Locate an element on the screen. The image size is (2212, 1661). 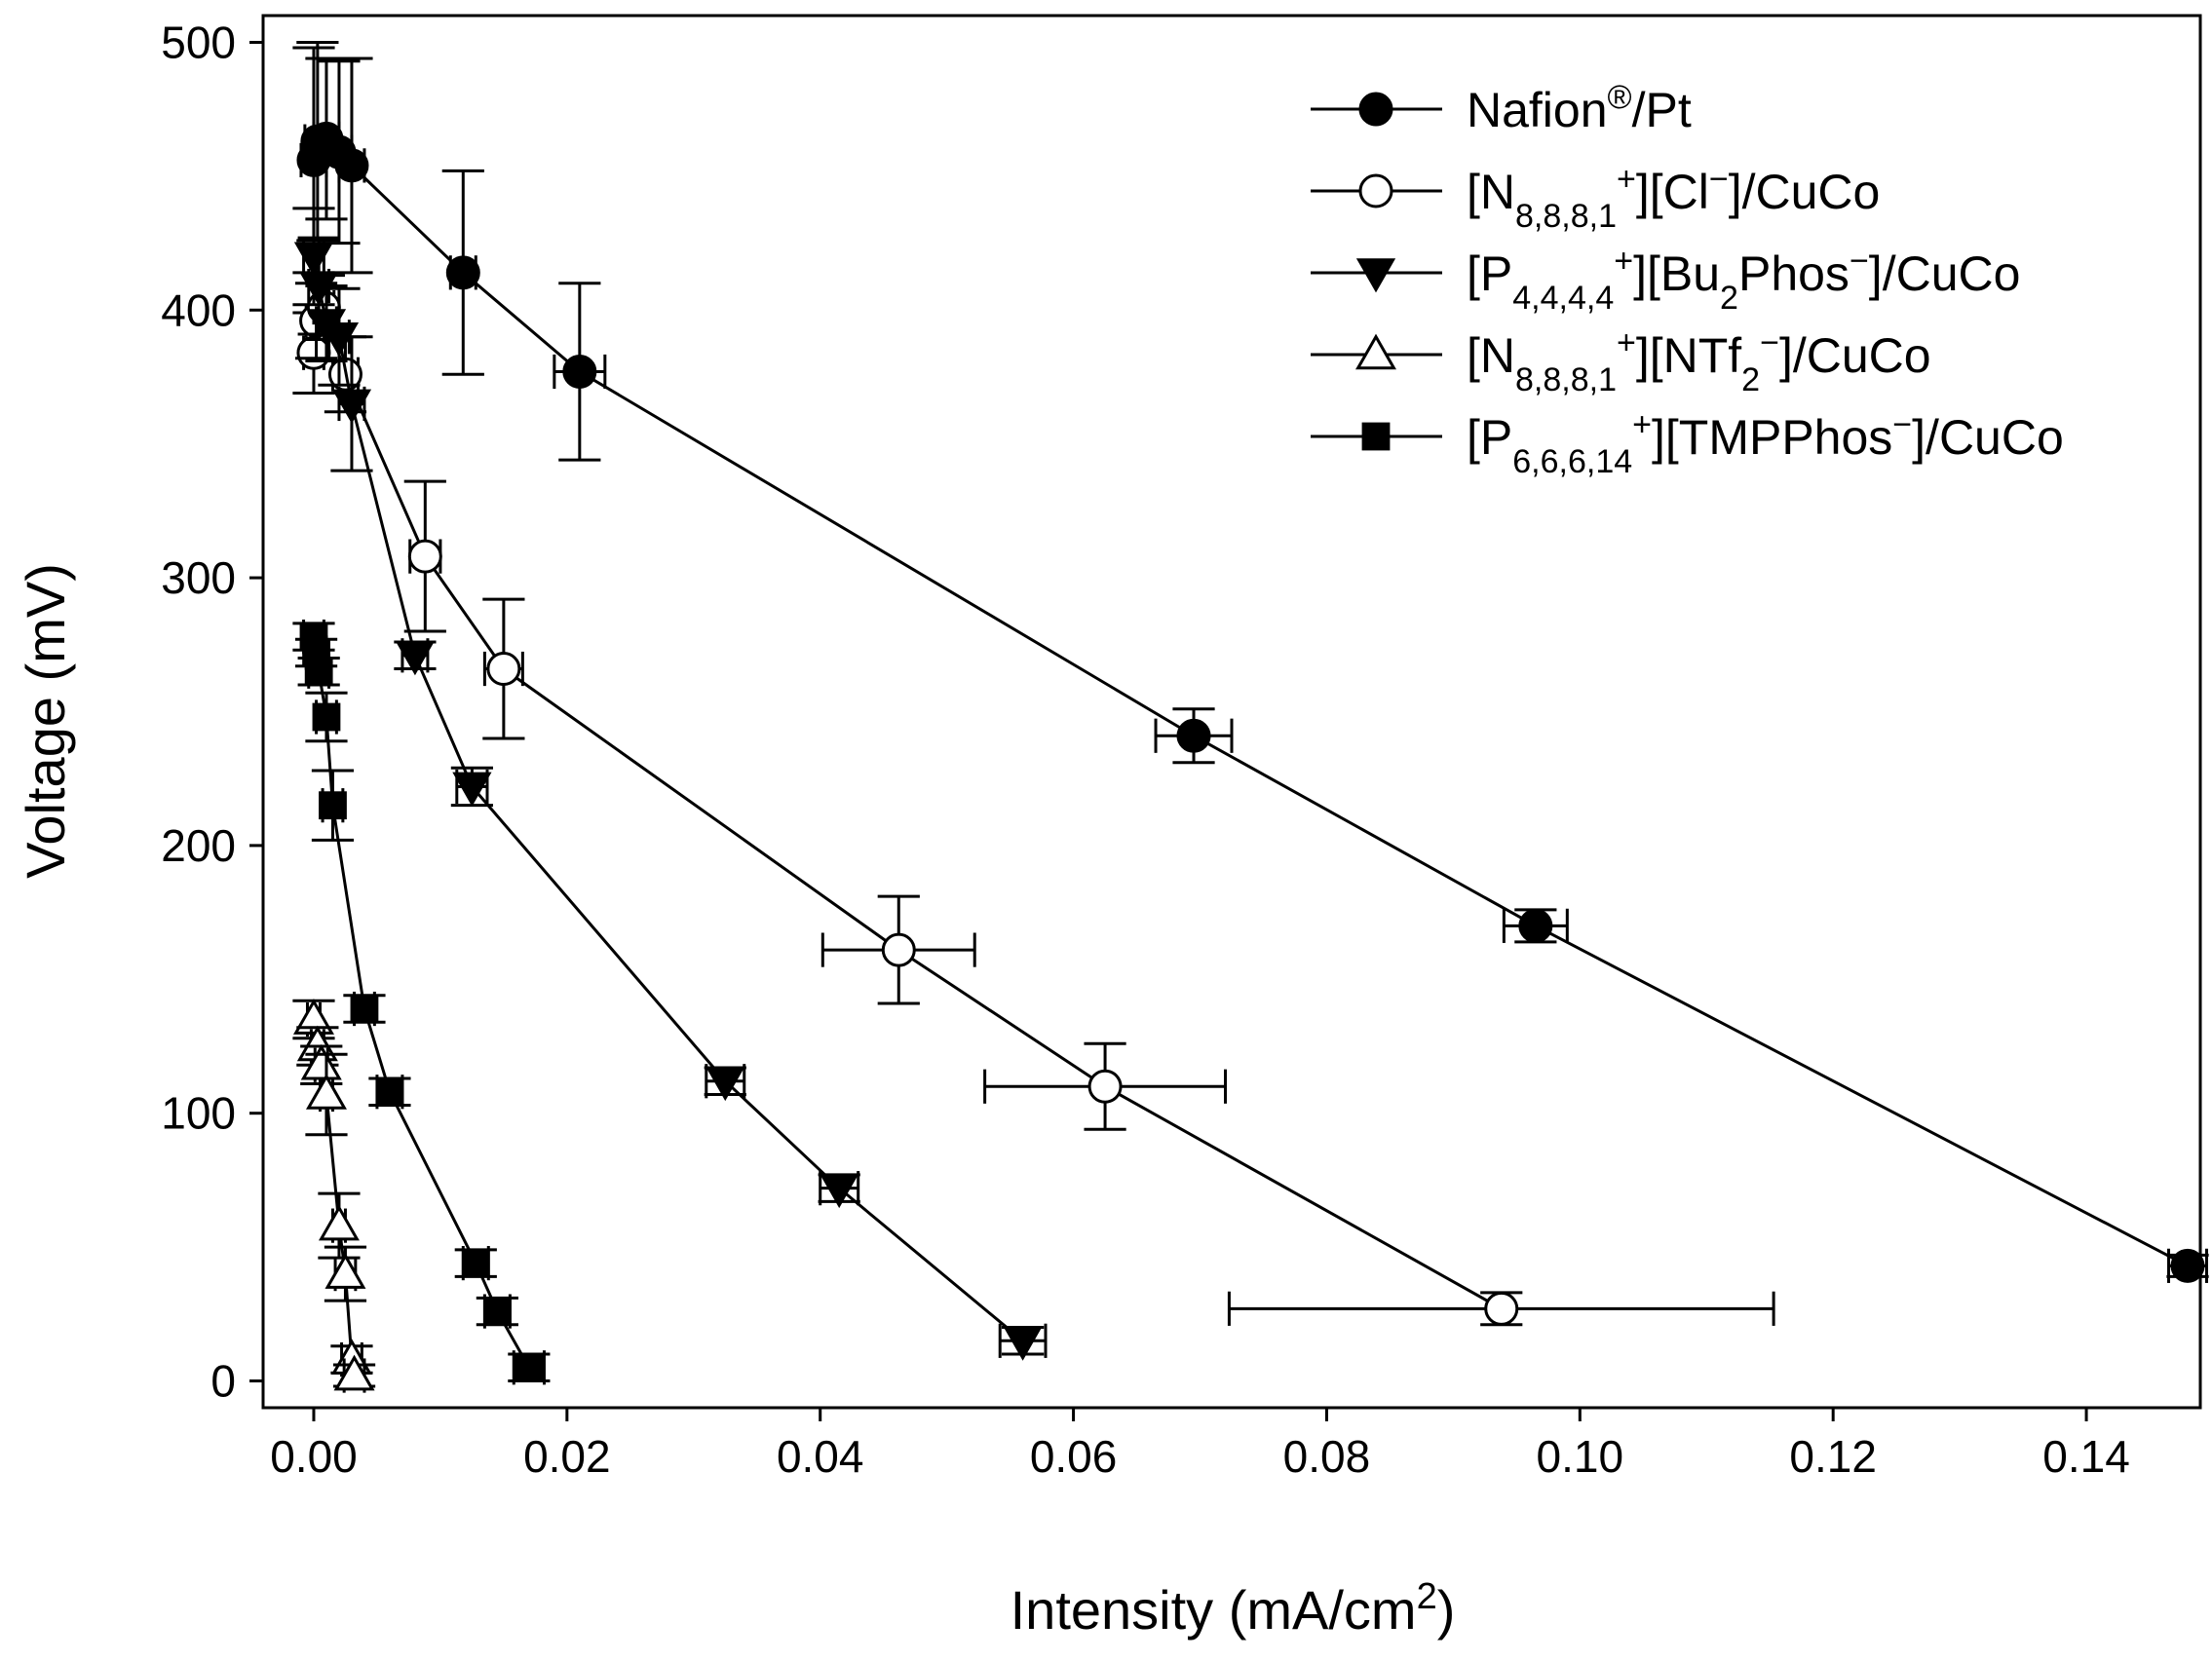
legend-label-part: /Pt is located at coordinates (1662, 110).